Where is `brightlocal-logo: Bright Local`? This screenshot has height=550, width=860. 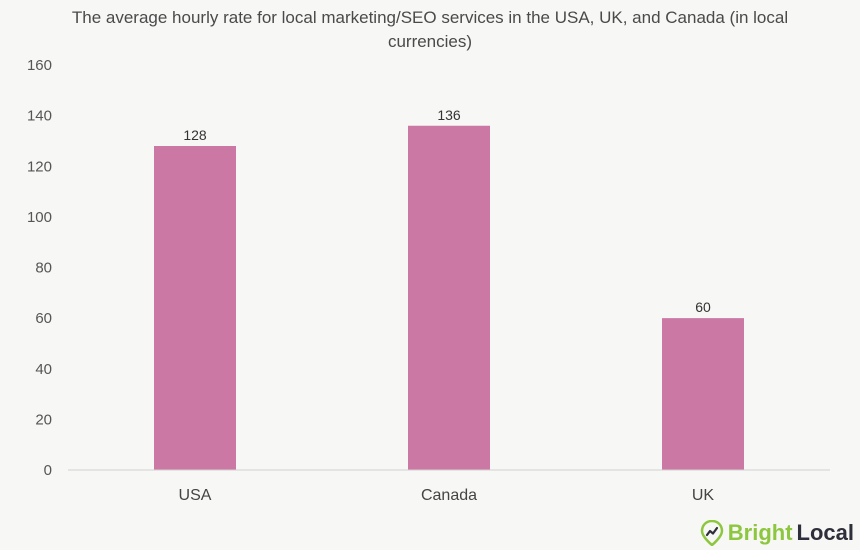
brightlocal-logo: Bright Local is located at coordinates (777, 533).